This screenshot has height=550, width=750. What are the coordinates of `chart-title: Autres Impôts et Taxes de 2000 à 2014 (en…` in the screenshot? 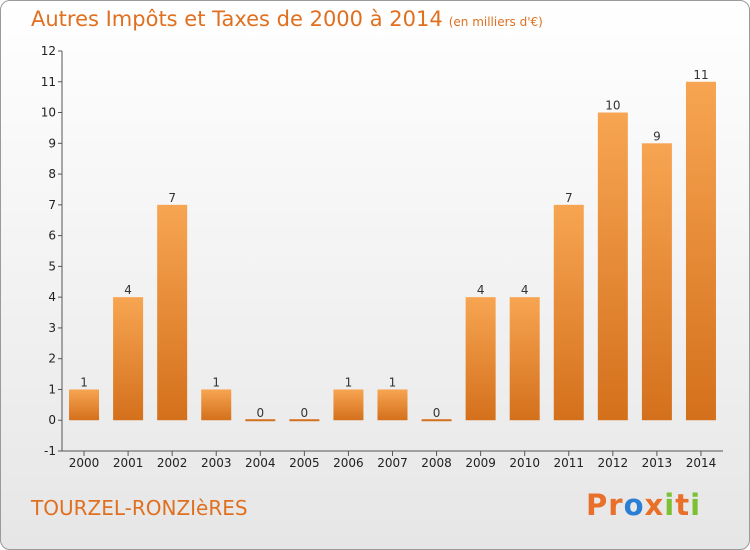 It's located at (287, 19).